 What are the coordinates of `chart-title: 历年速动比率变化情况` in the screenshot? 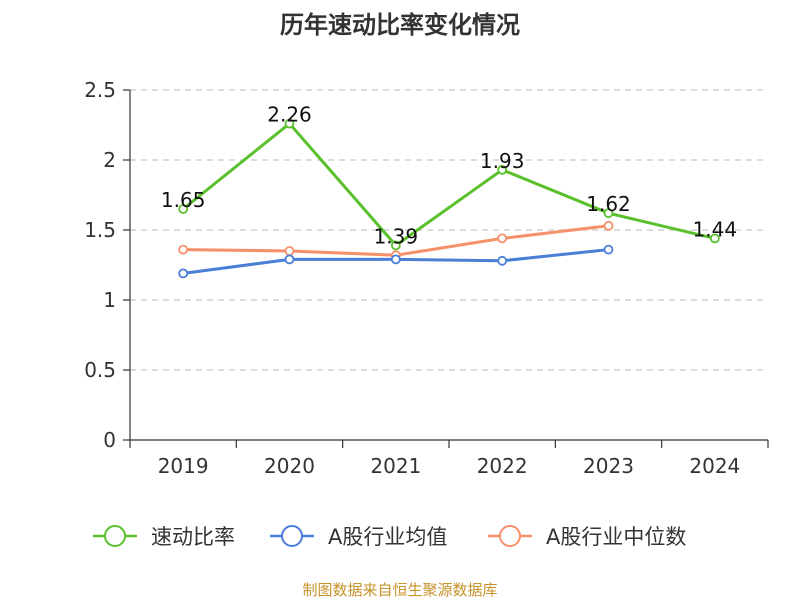 It's located at (400, 25).